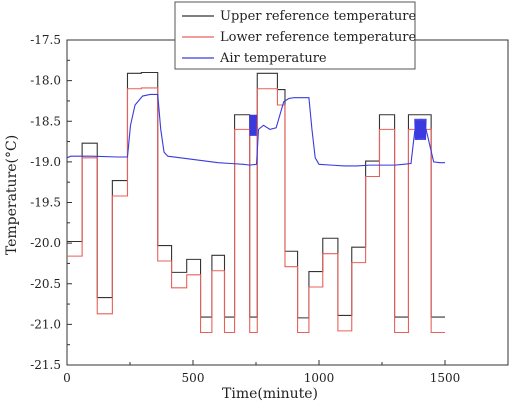 The height and width of the screenshot is (409, 513). I want to click on y-tick-label: -20.0, so click(45, 243).